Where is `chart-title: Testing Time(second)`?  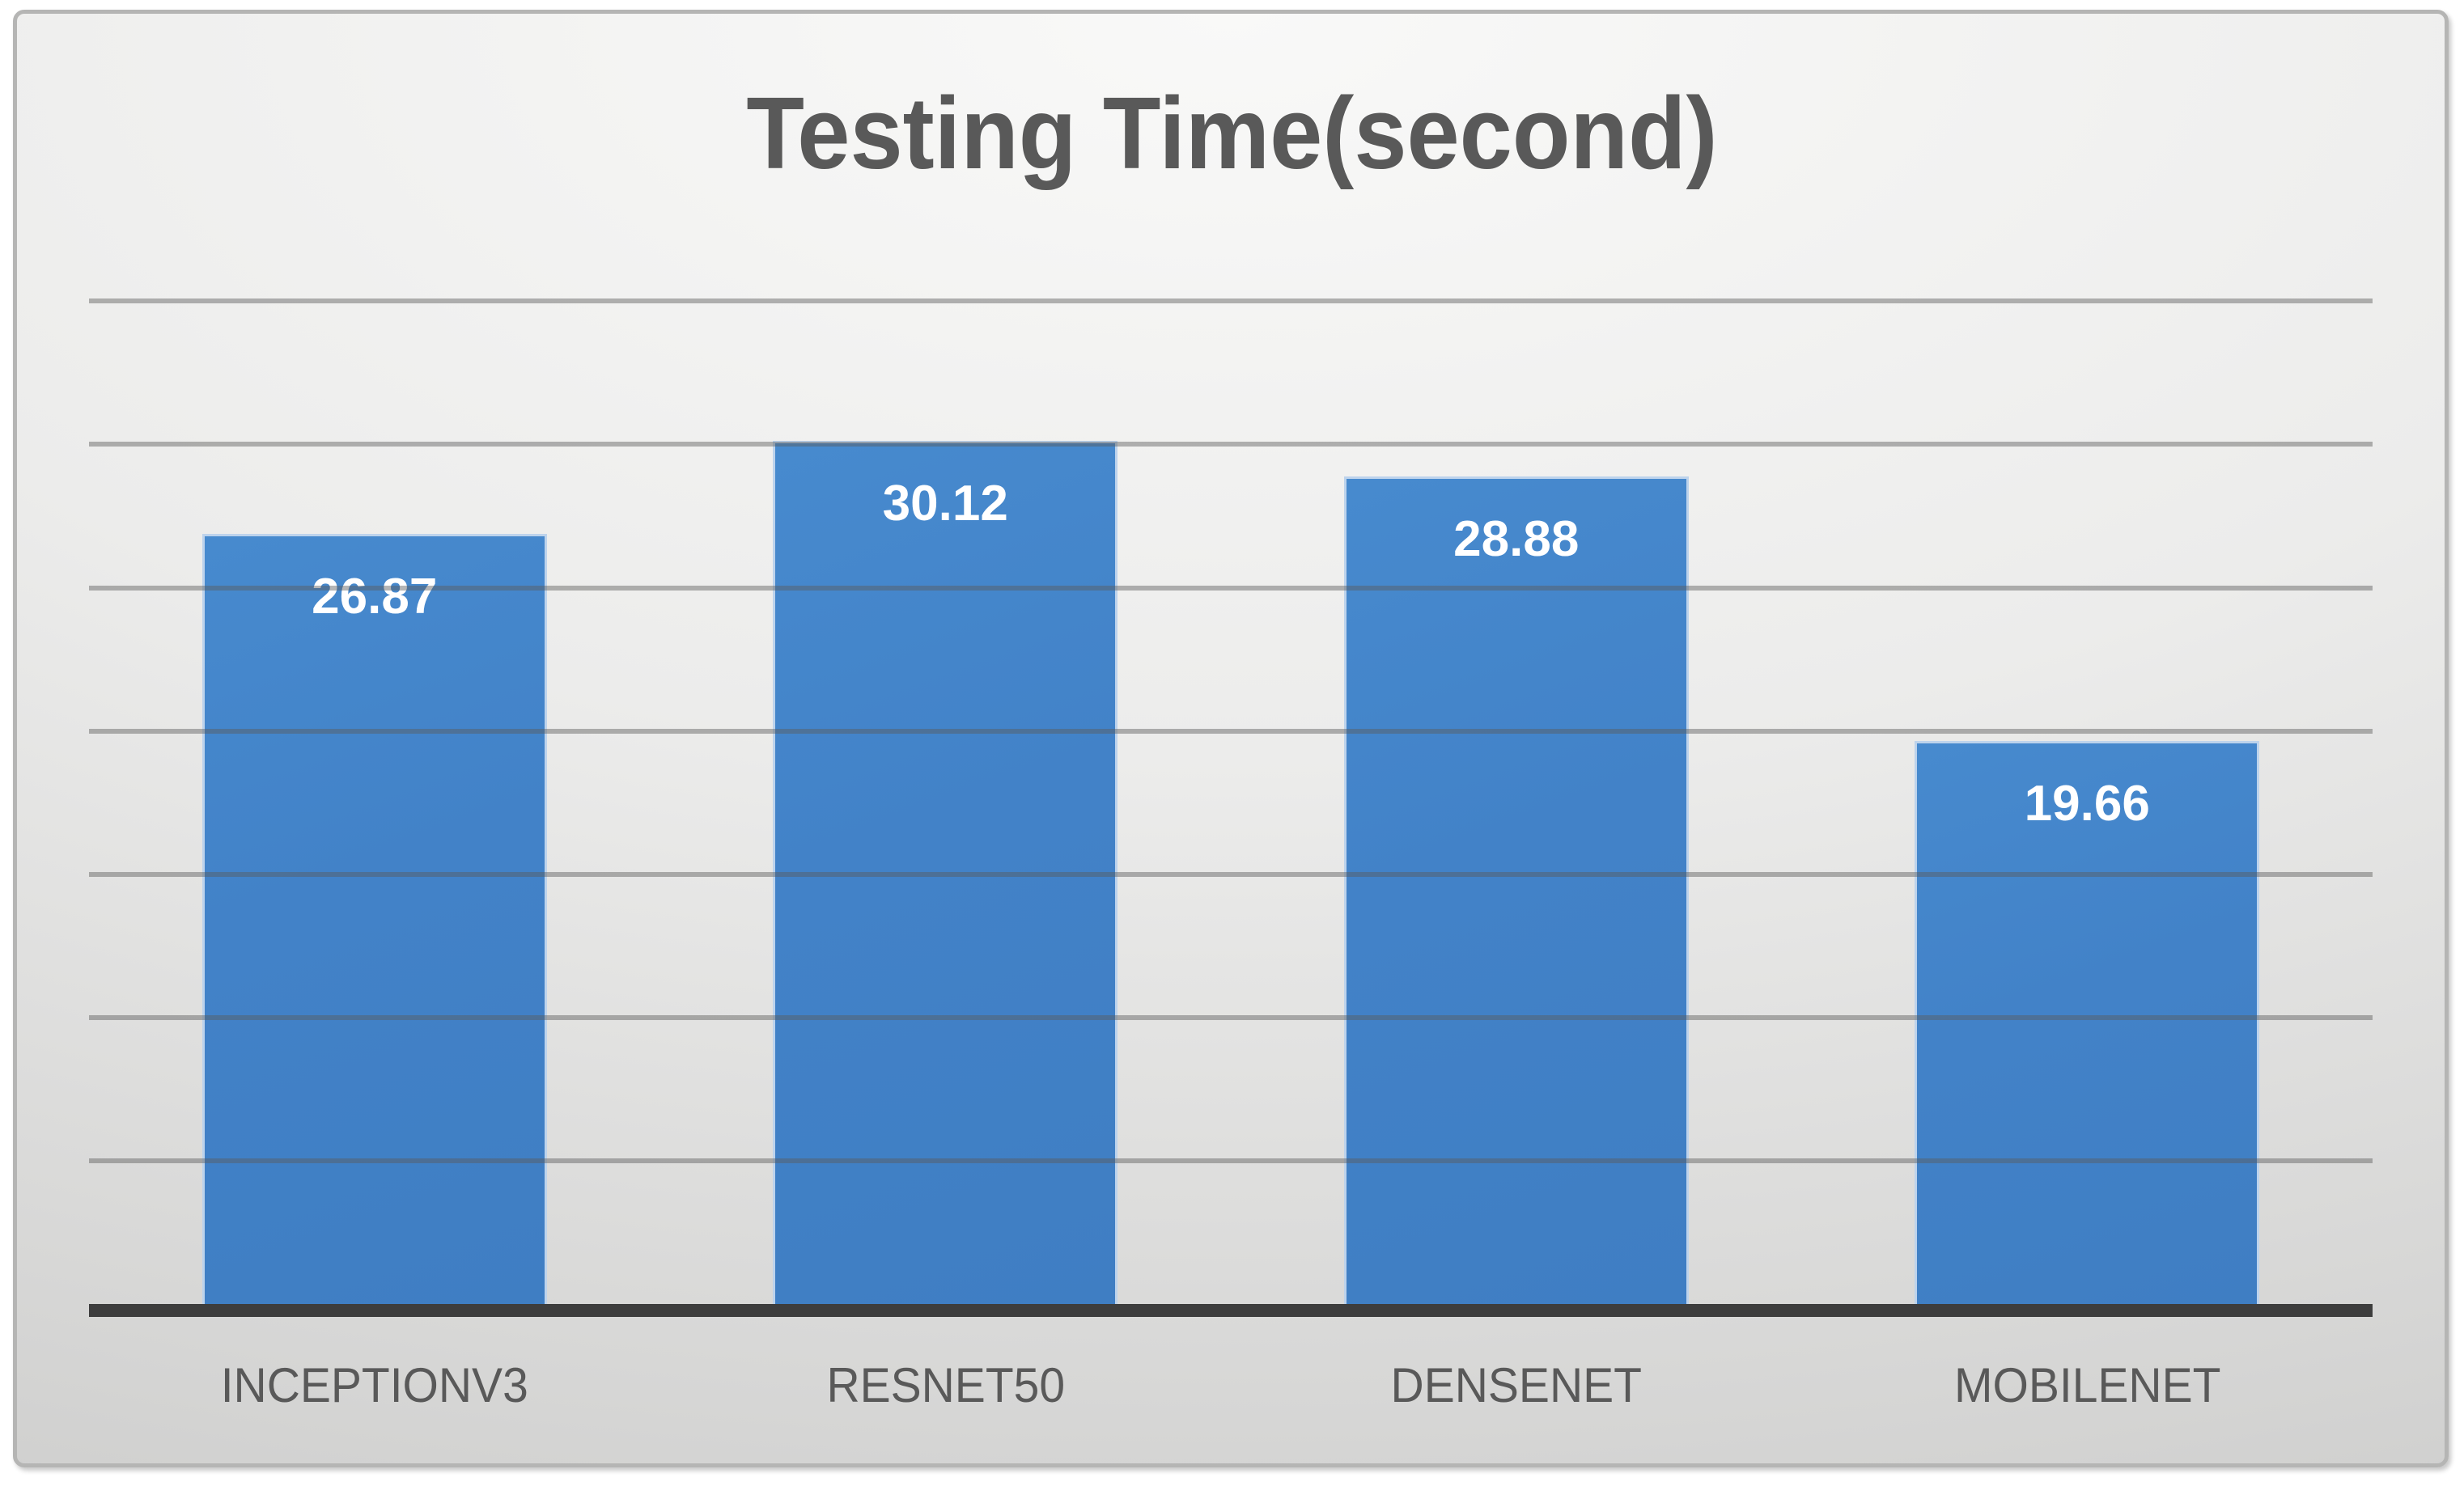 chart-title: Testing Time(second) is located at coordinates (1232, 133).